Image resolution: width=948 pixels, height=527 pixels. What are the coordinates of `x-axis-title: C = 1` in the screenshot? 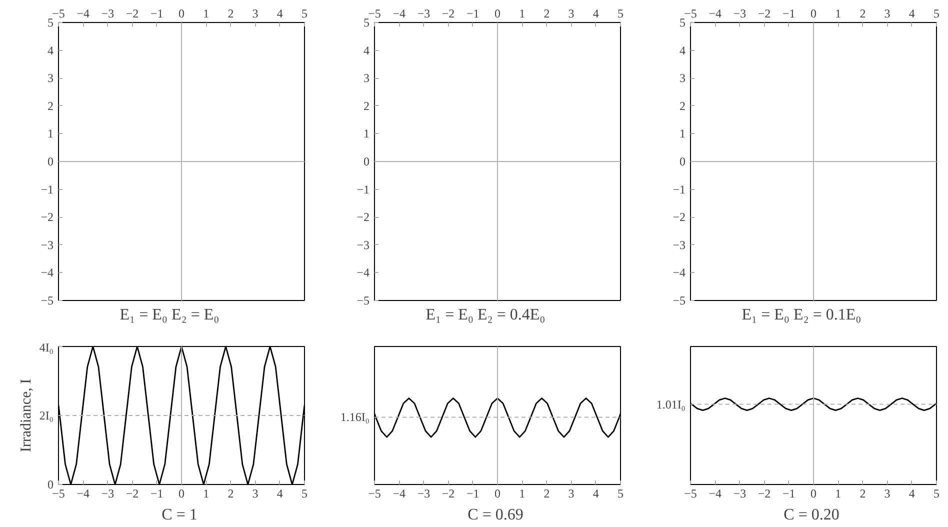 It's located at (180, 515).